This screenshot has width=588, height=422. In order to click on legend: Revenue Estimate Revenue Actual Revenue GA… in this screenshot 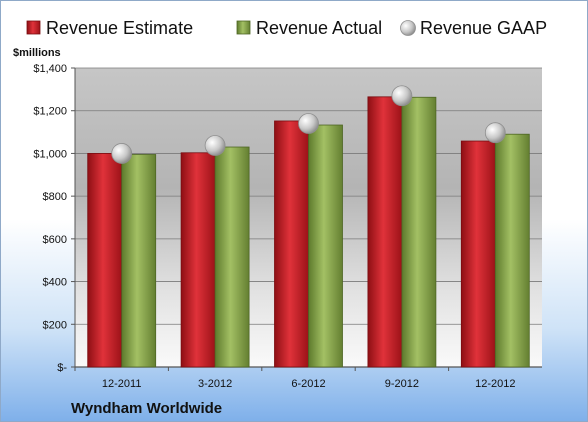, I will do `click(286, 28)`.